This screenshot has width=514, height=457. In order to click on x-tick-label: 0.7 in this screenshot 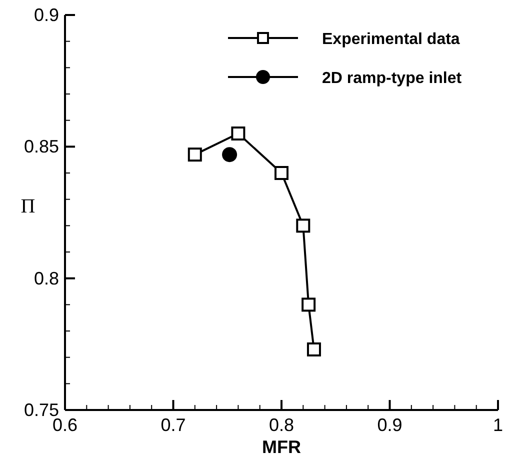, I will do `click(173, 425)`.